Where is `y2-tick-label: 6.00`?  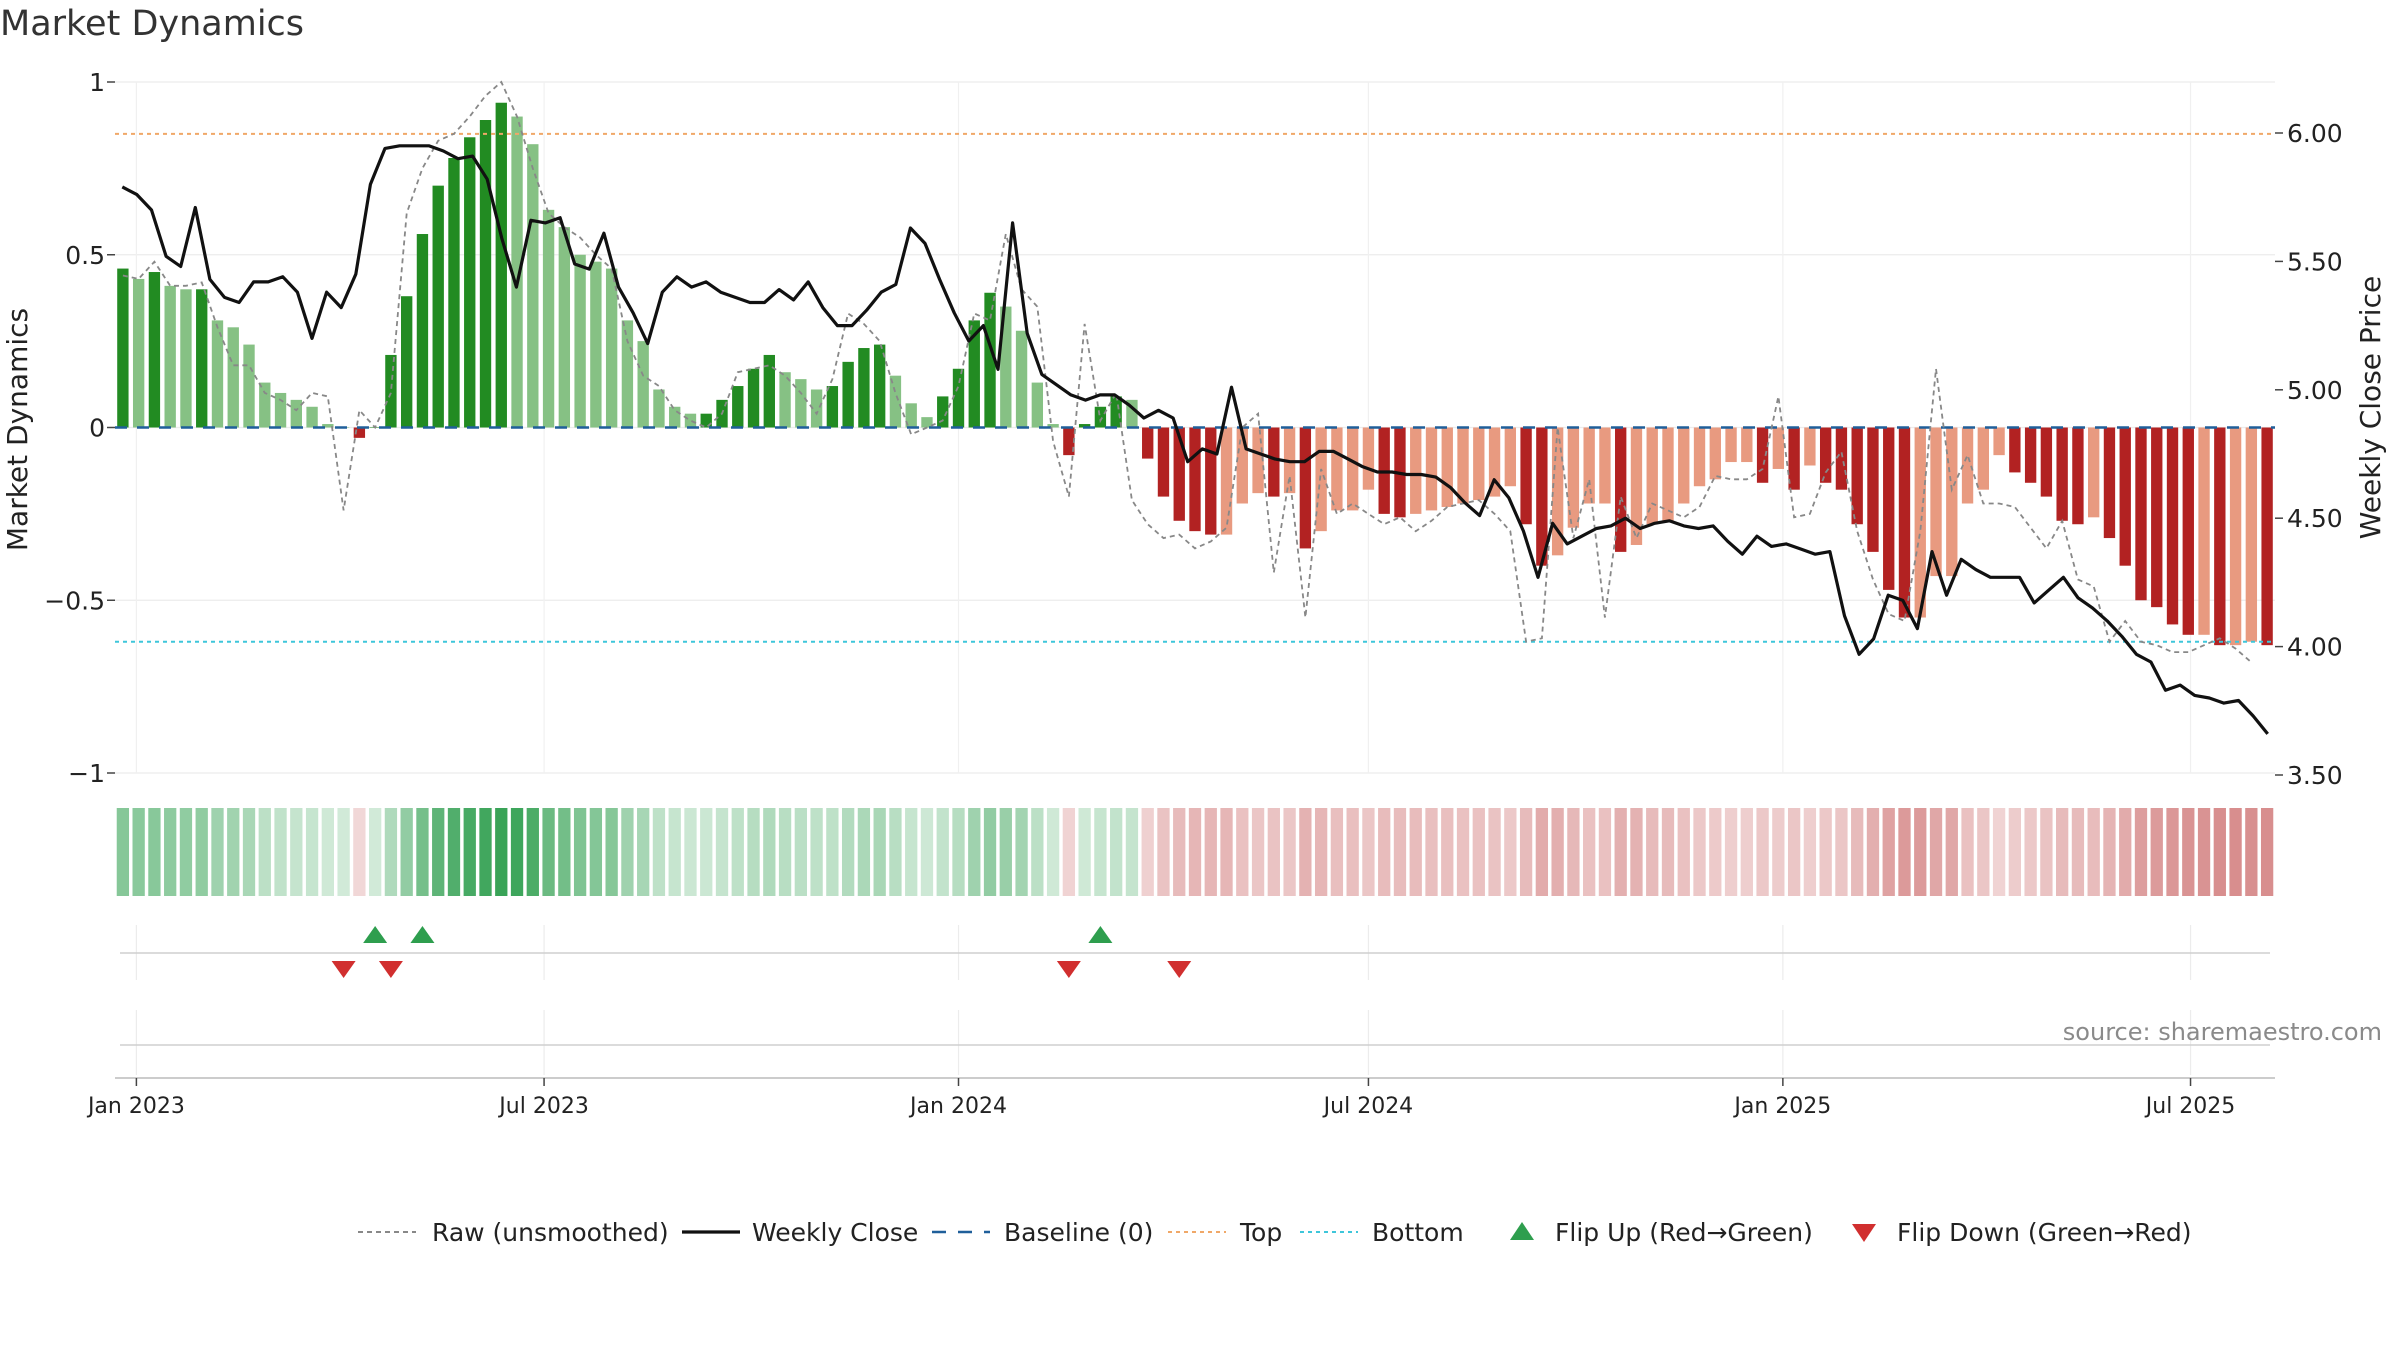
y2-tick-label: 6.00 is located at coordinates (2315, 133).